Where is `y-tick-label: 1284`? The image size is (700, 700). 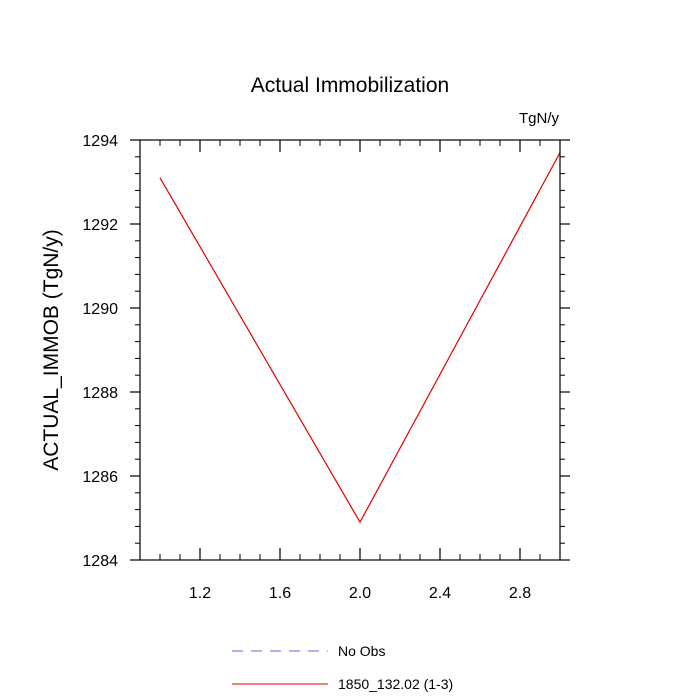 y-tick-label: 1284 is located at coordinates (100, 561).